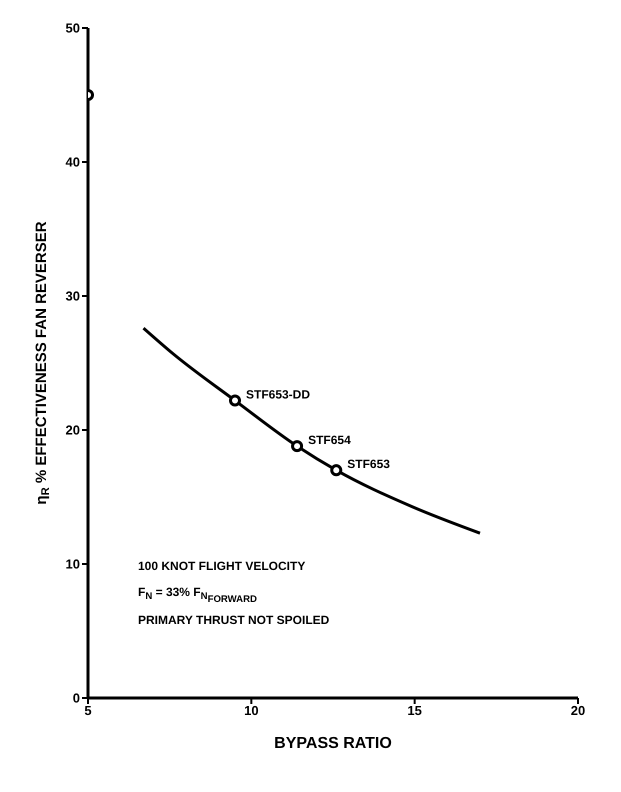 Image resolution: width=621 pixels, height=792 pixels. I want to click on y-tick-label: 20, so click(73, 430).